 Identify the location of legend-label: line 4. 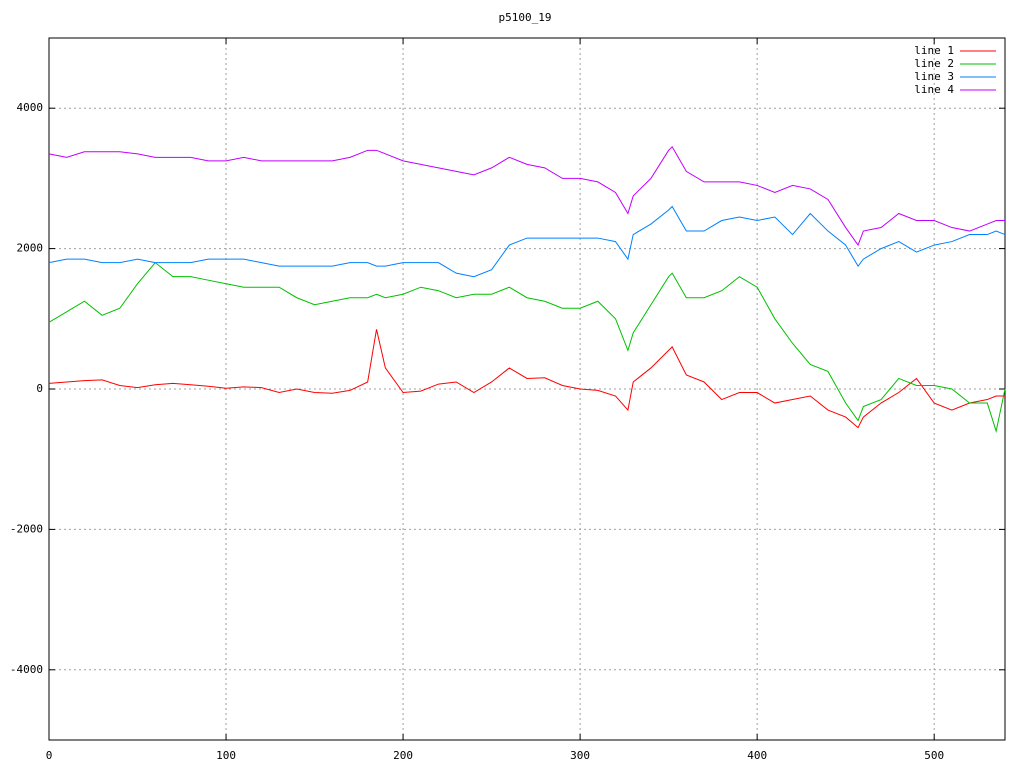
(934, 89).